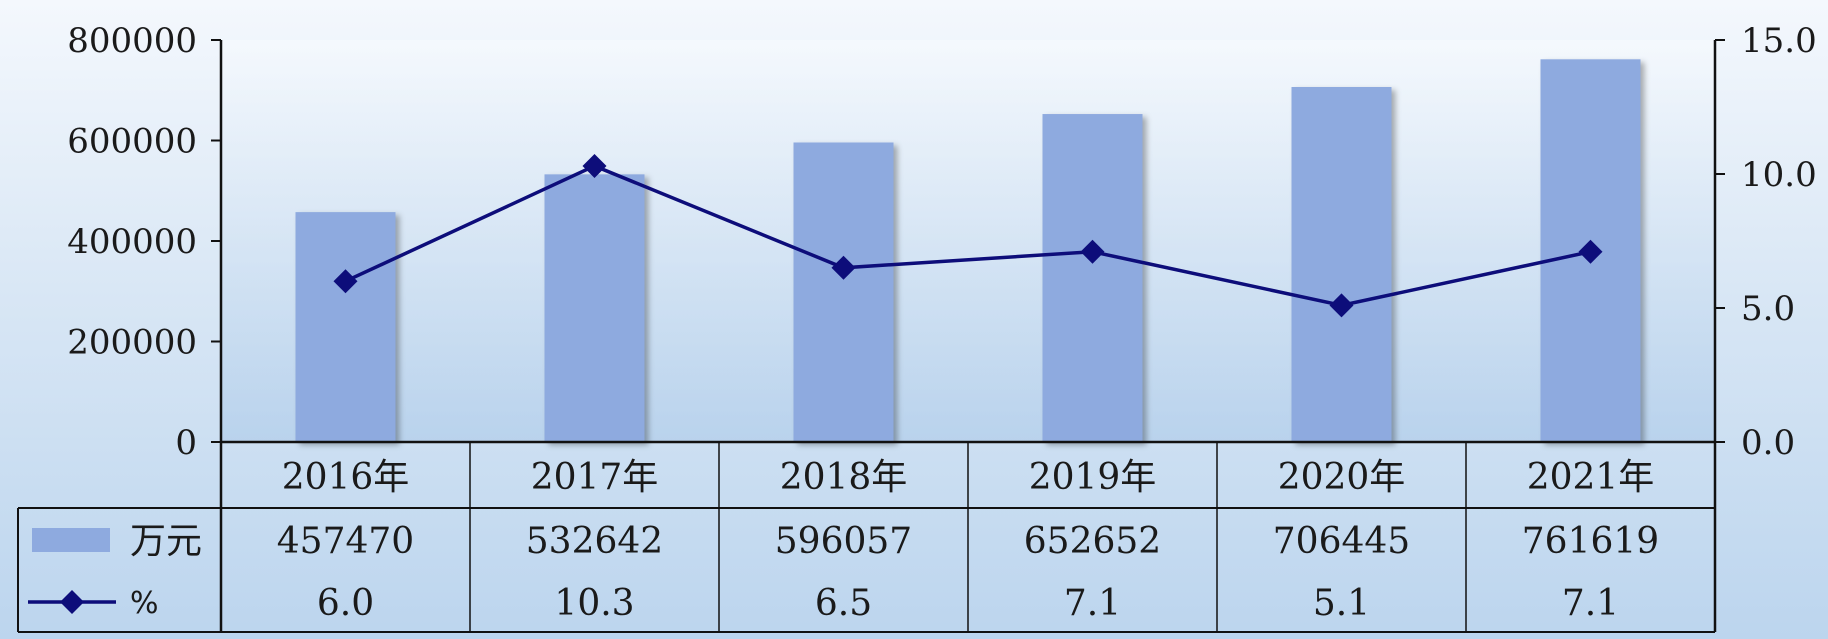 The width and height of the screenshot is (1828, 639). What do you see at coordinates (1590, 541) in the screenshot?
I see `bar-value-label: 761619` at bounding box center [1590, 541].